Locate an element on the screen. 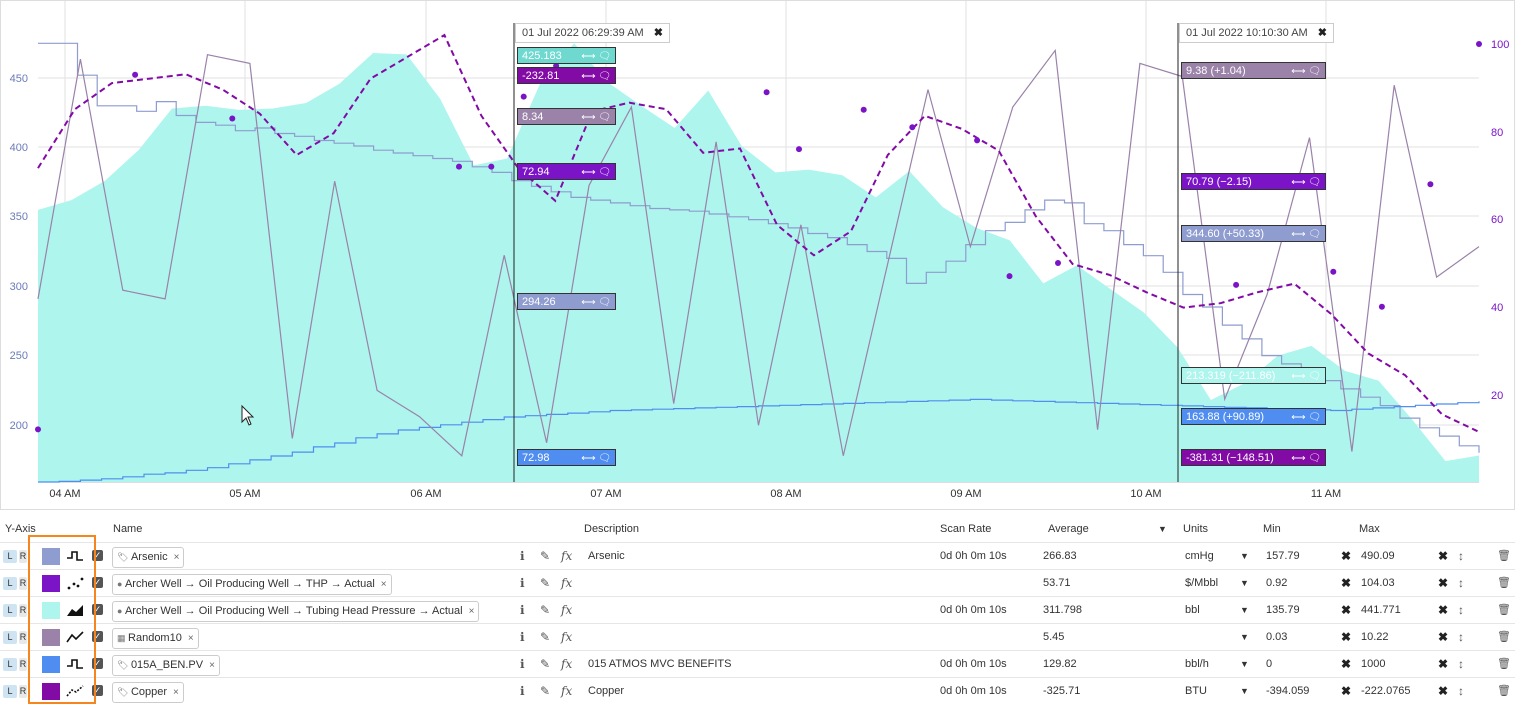  series-name-tag: ▦ Random10 × is located at coordinates (155, 638).